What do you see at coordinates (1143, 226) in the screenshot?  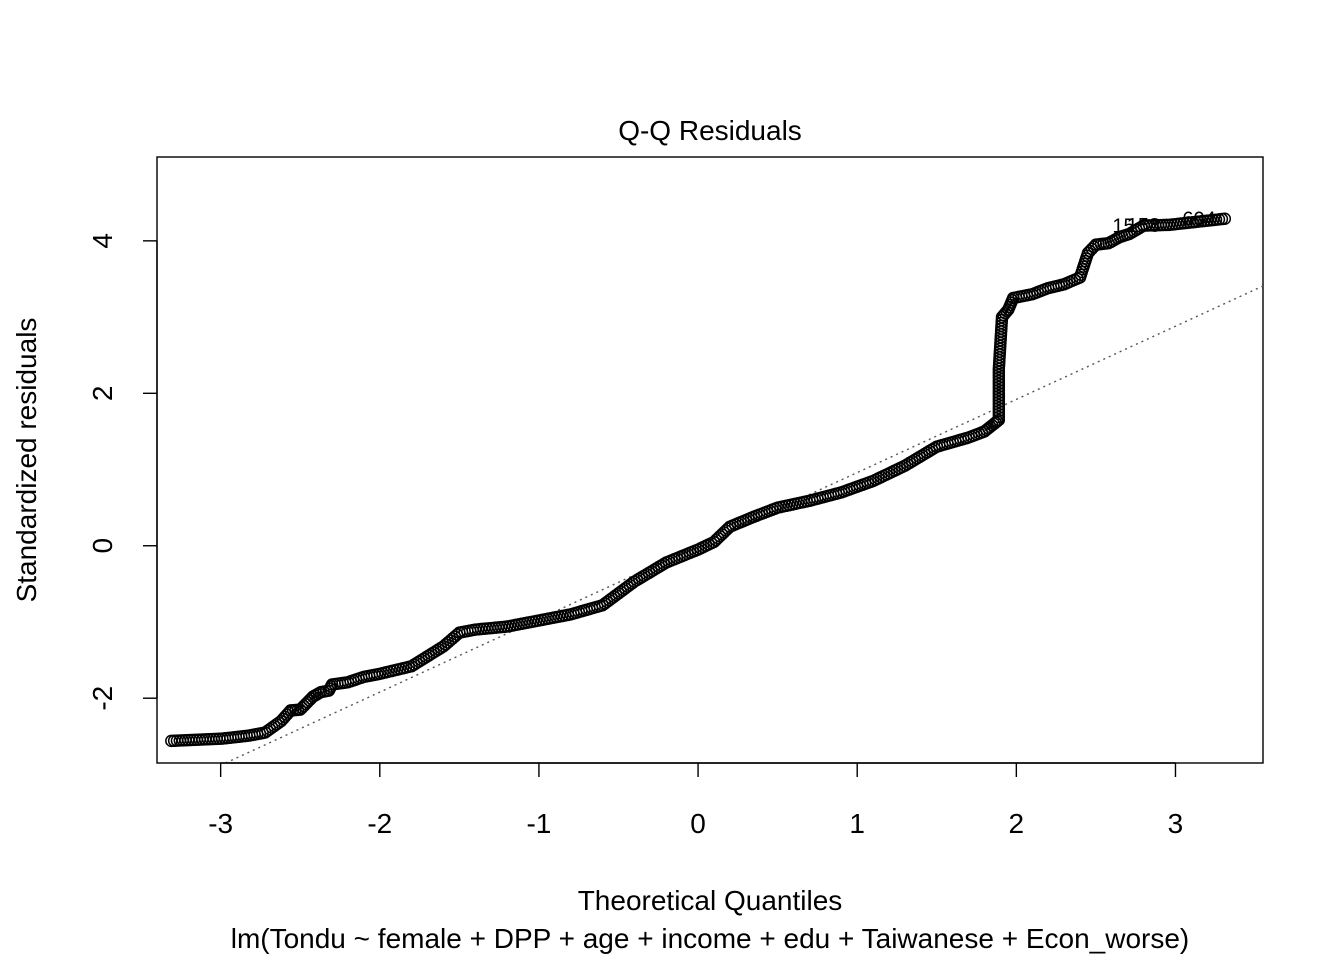 I see `point-label: 158` at bounding box center [1143, 226].